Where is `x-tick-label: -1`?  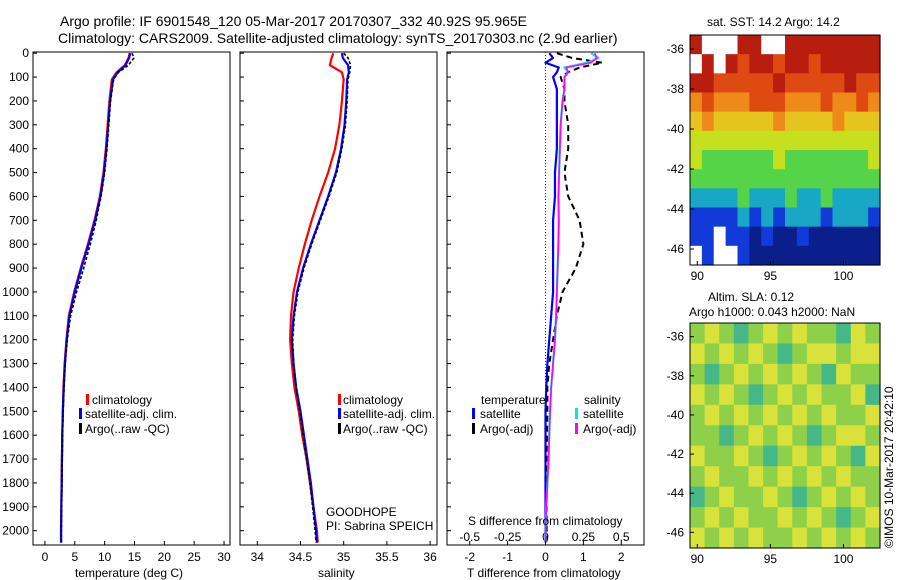 x-tick-label: -1 is located at coordinates (507, 557).